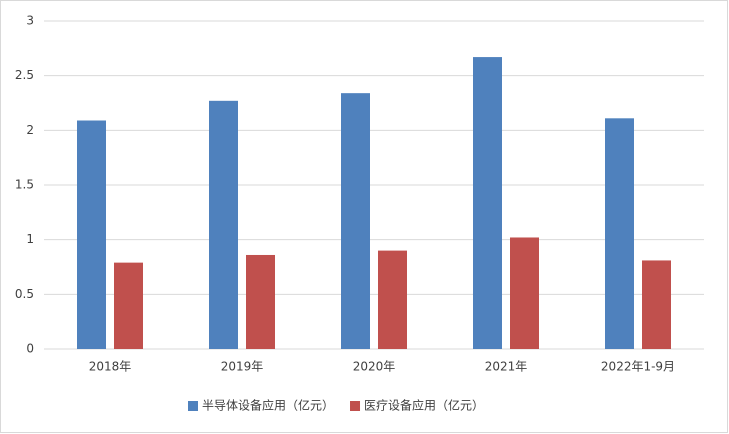  I want to click on y-tick-label: 1.5, so click(24, 185).